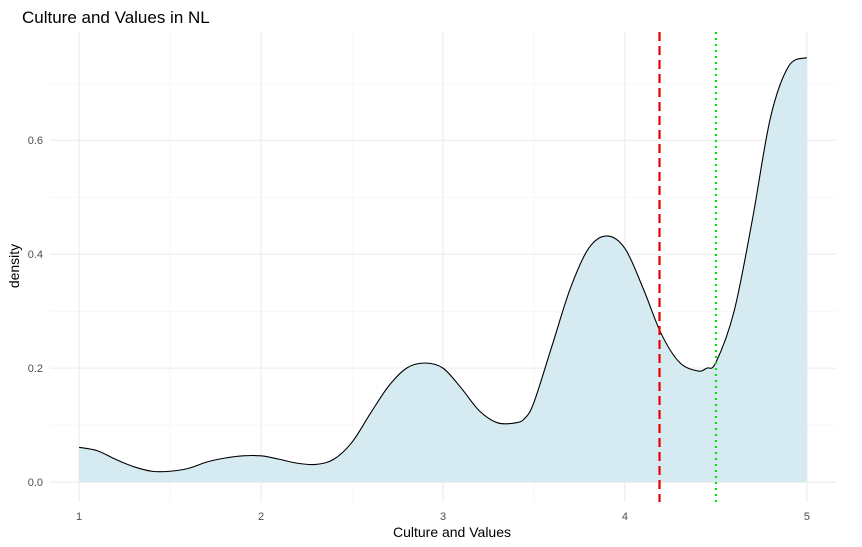 This screenshot has height=547, width=862. What do you see at coordinates (688, 267) in the screenshot?
I see `reference-lines` at bounding box center [688, 267].